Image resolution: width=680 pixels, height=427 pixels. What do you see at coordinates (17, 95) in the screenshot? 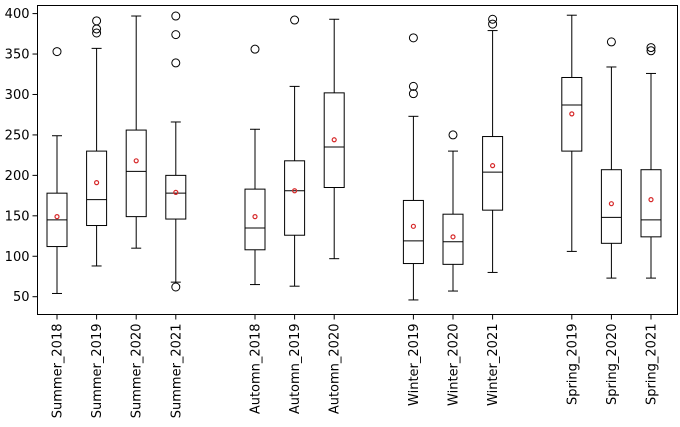
I see `y-tick-label: 300` at bounding box center [17, 95].